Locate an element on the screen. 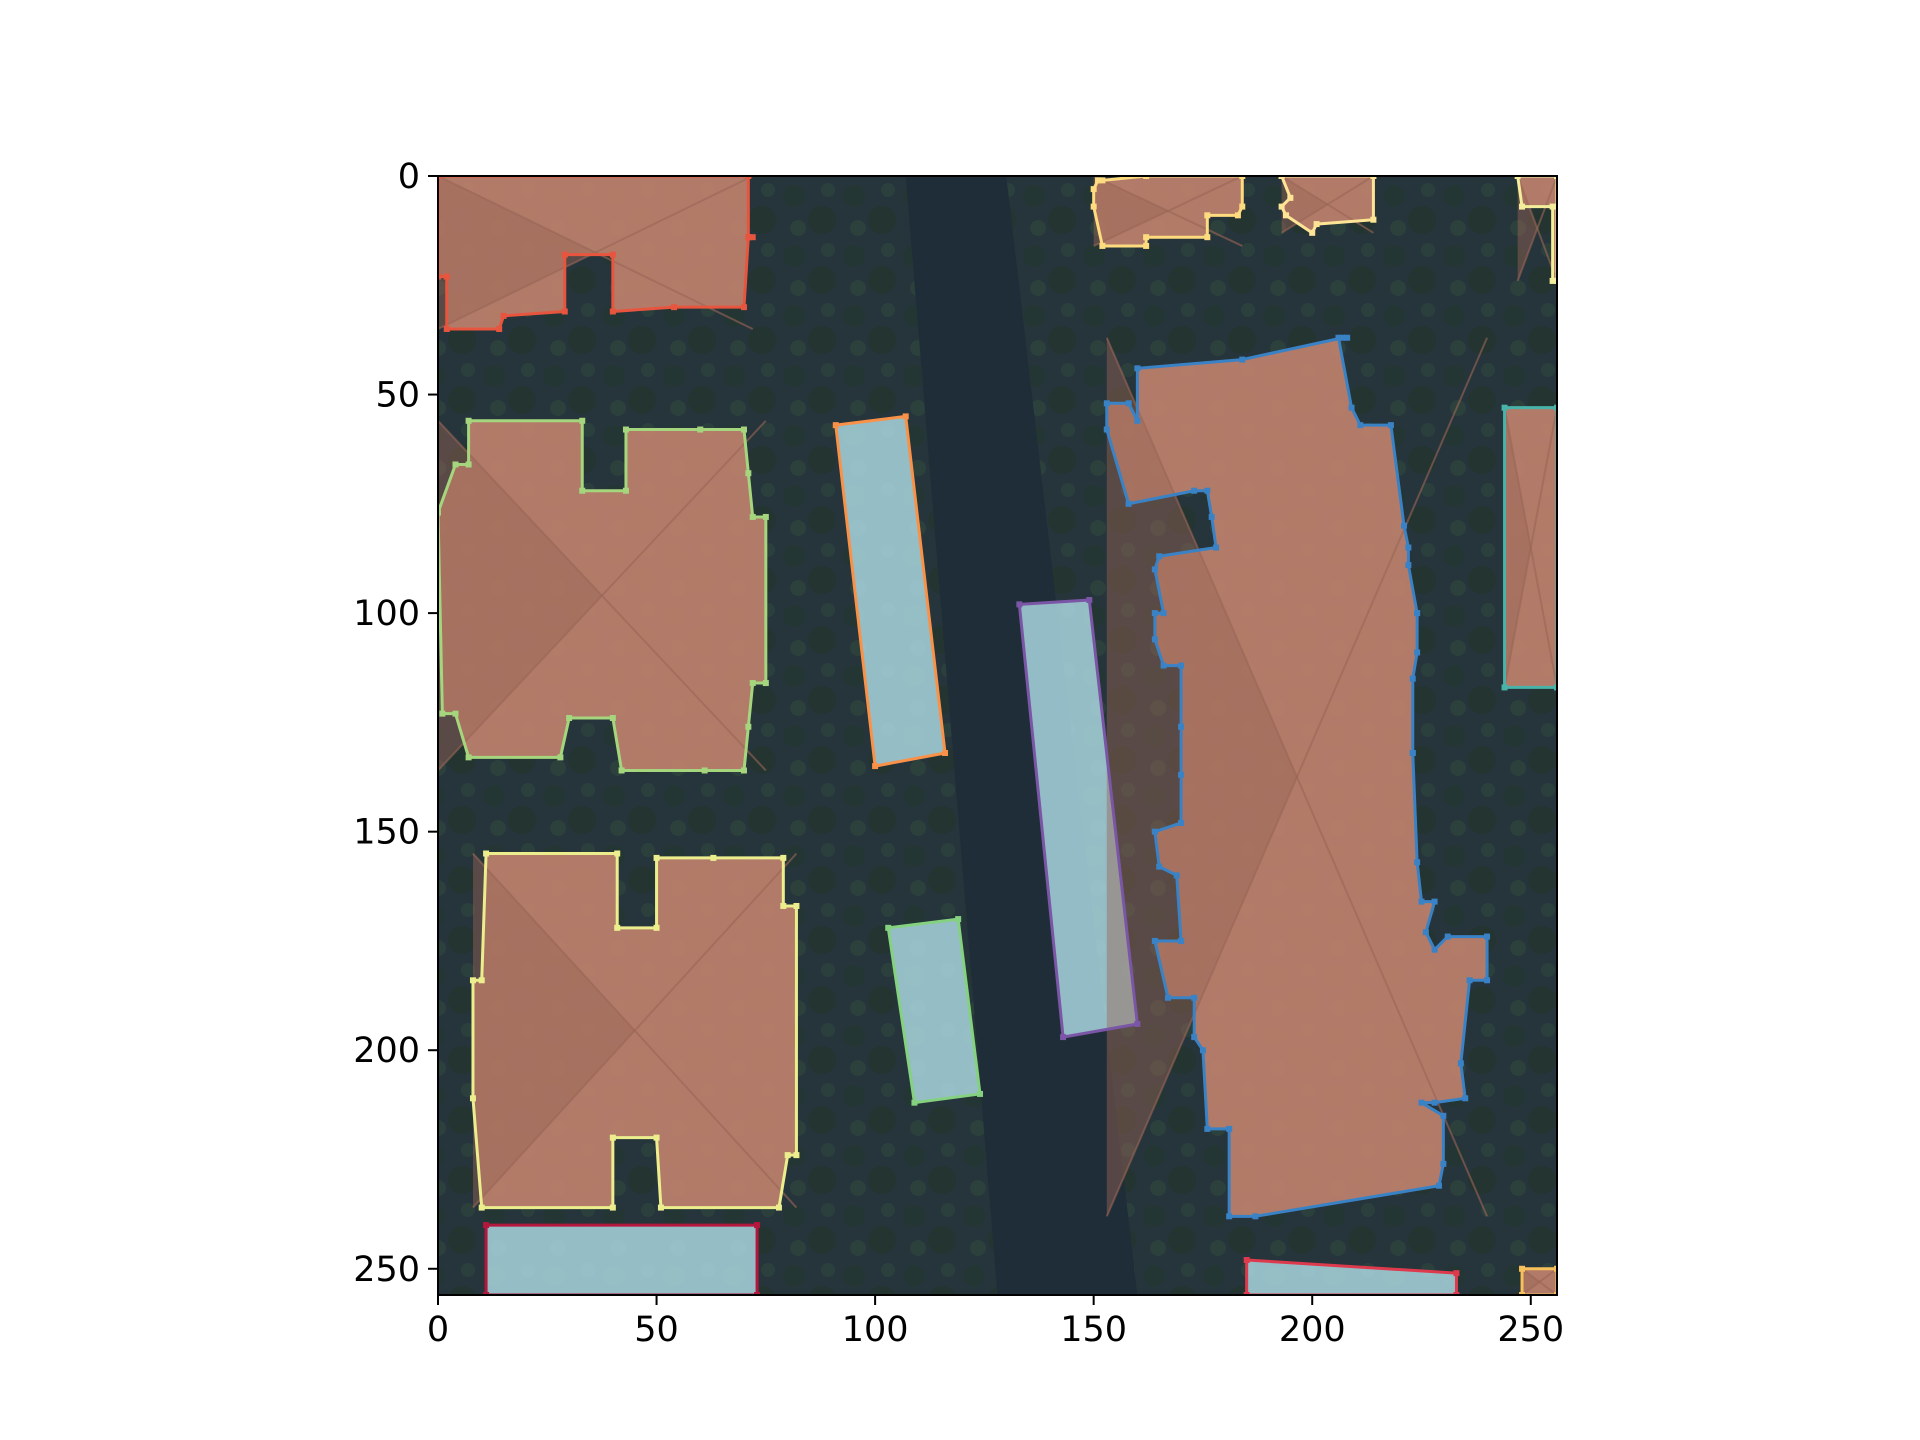  y-tick-label: 0 is located at coordinates (409, 177).